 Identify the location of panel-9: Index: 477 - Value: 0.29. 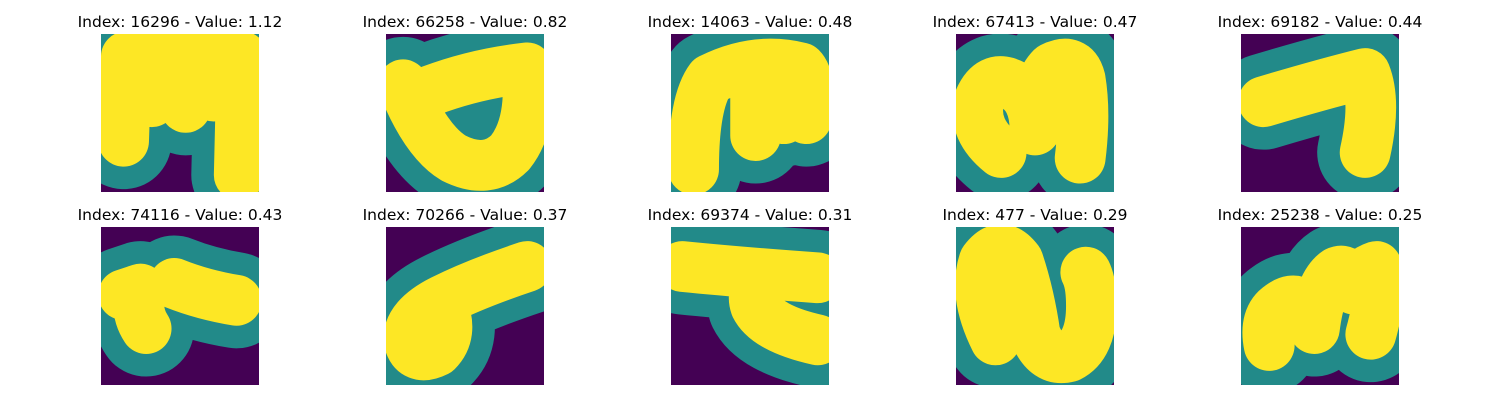
(1035, 295).